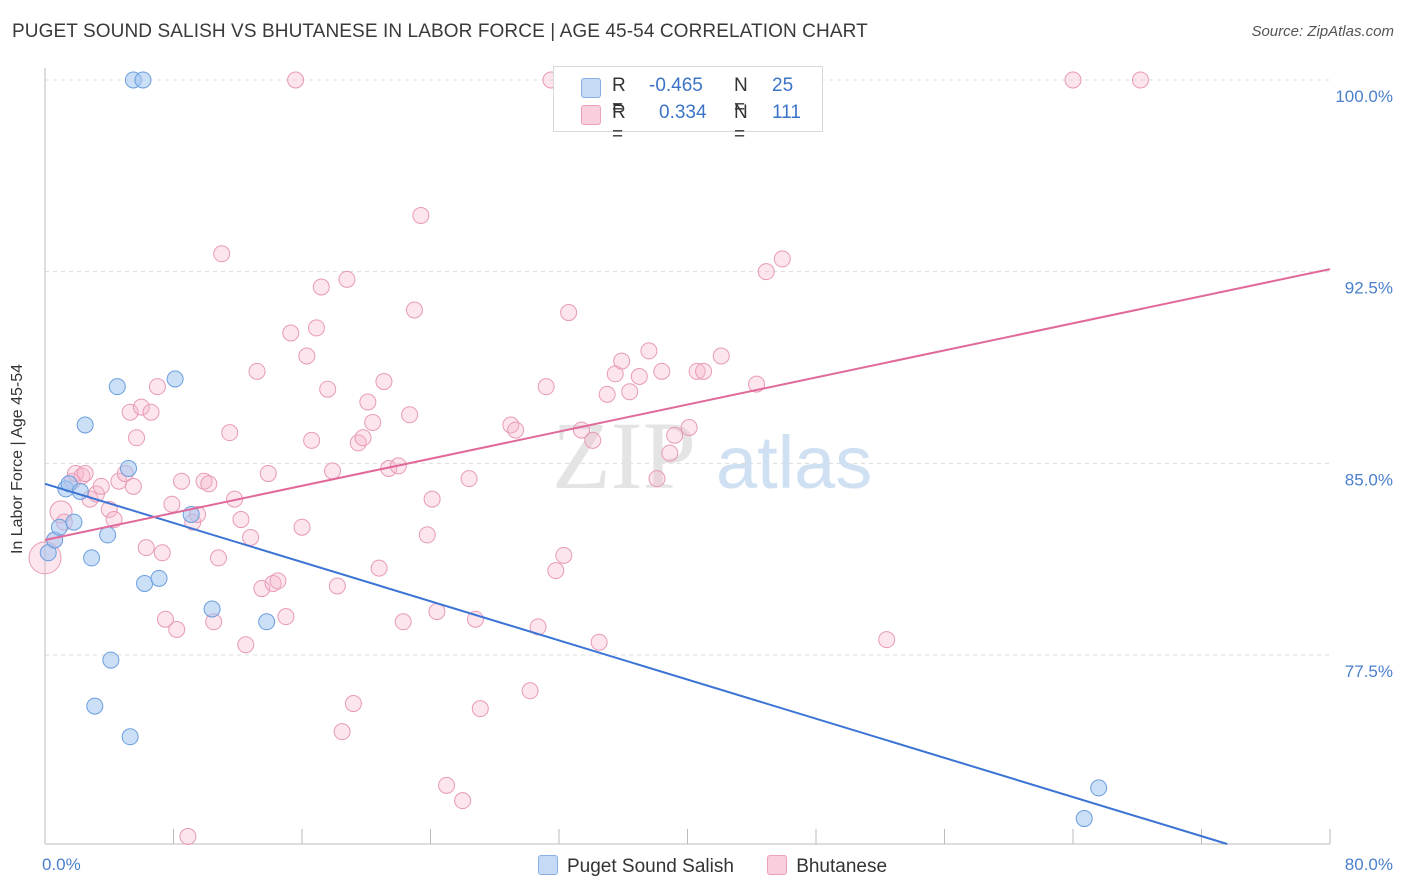 Image resolution: width=1406 pixels, height=892 pixels. I want to click on stats-box: R = -0.465 N = 25 R = 0.334 N = 111, so click(688, 105).